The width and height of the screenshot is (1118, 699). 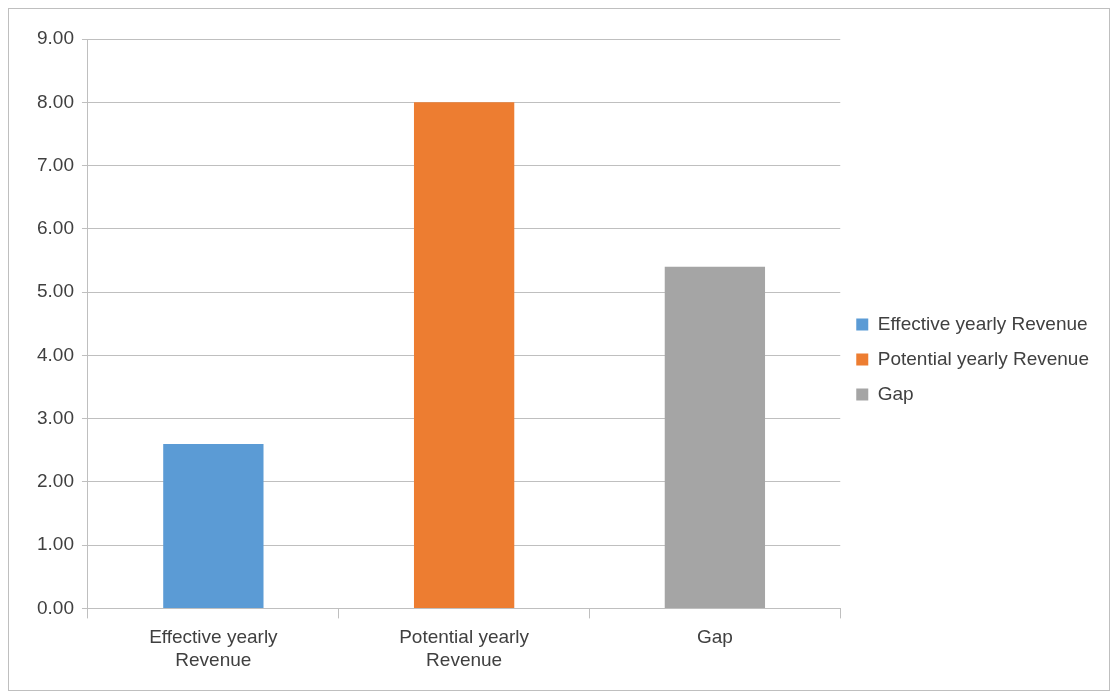 What do you see at coordinates (55, 481) in the screenshot?
I see `y-tick-label: 2.00` at bounding box center [55, 481].